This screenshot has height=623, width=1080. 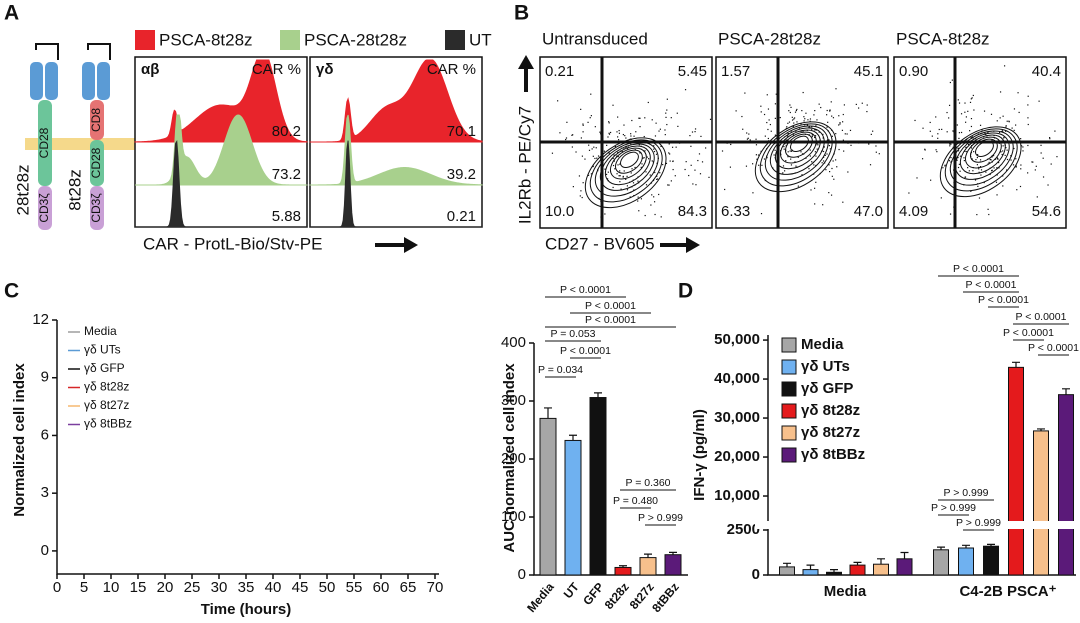 What do you see at coordinates (845, 591) in the screenshot?
I see `x-tick-label: Media` at bounding box center [845, 591].